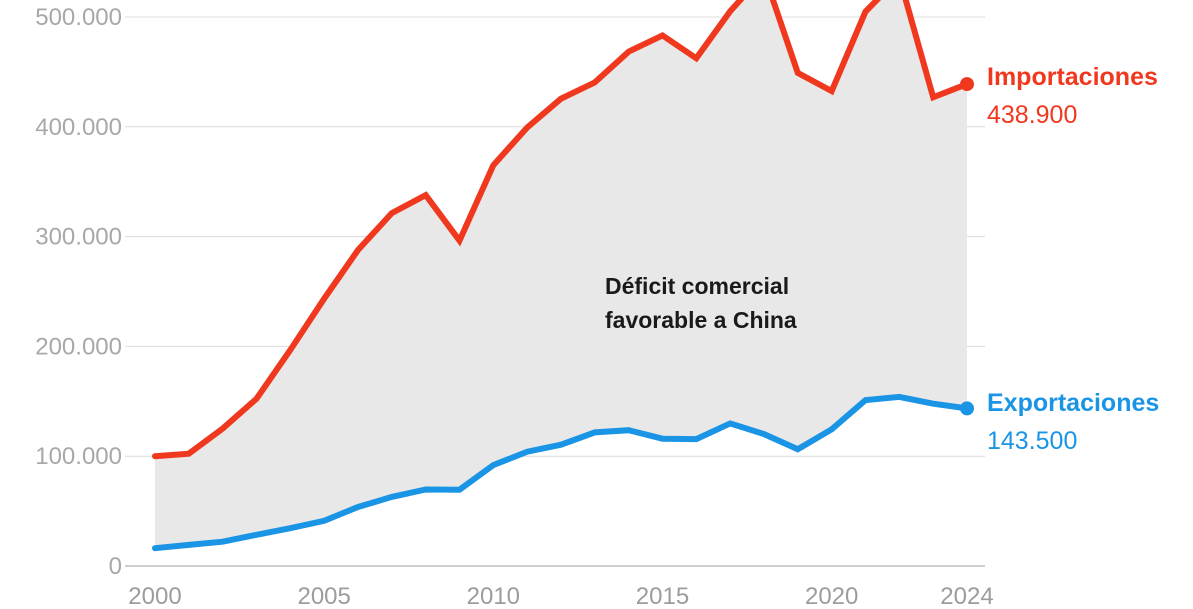 This screenshot has width=1193, height=609. Describe the element at coordinates (78, 346) in the screenshot. I see `y-tick-label: 200.000` at that location.